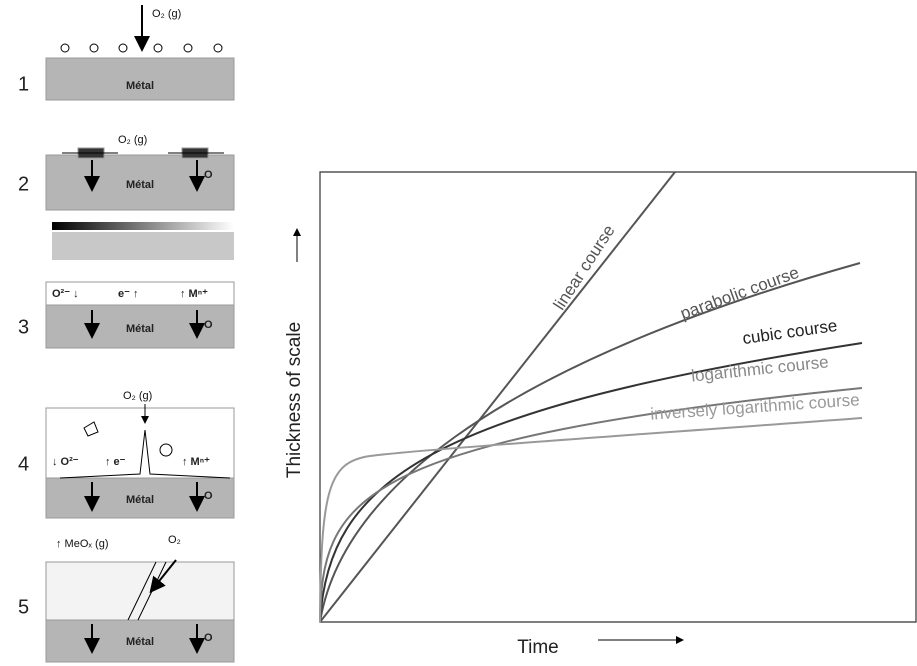  Describe the element at coordinates (755, 407) in the screenshot. I see `curve-label: inversely logarithmic course` at that location.